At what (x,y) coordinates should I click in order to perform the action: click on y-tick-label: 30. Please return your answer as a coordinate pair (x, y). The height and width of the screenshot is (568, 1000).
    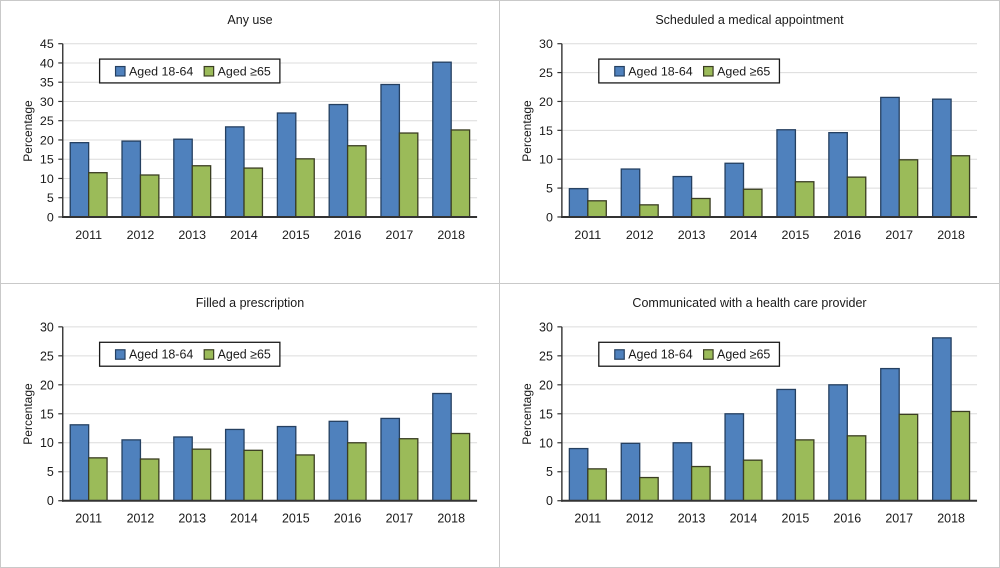
    Looking at the image, I should click on (546, 327).